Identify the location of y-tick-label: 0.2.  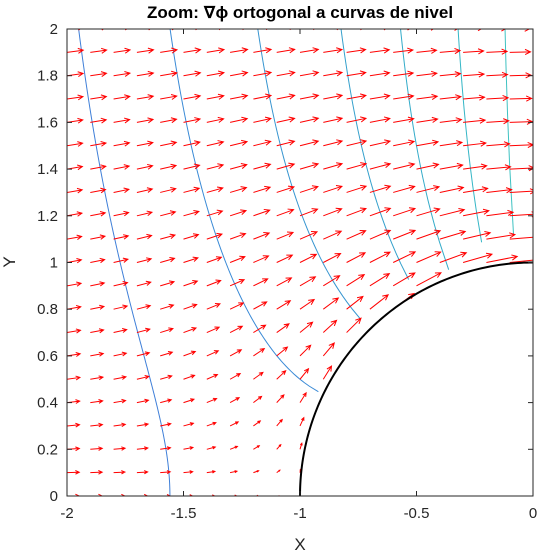
(47, 449).